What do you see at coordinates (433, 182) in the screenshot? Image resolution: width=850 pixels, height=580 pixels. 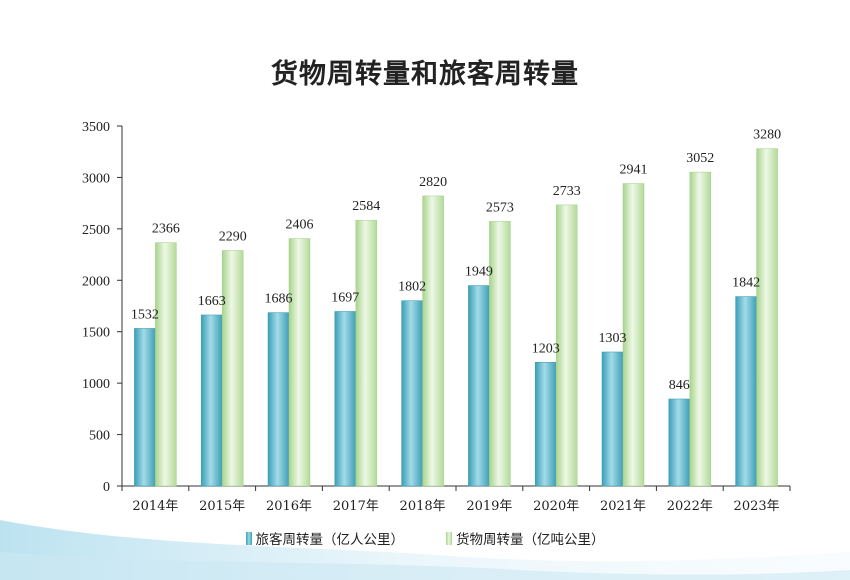 I see `data-label-freight: 2820` at bounding box center [433, 182].